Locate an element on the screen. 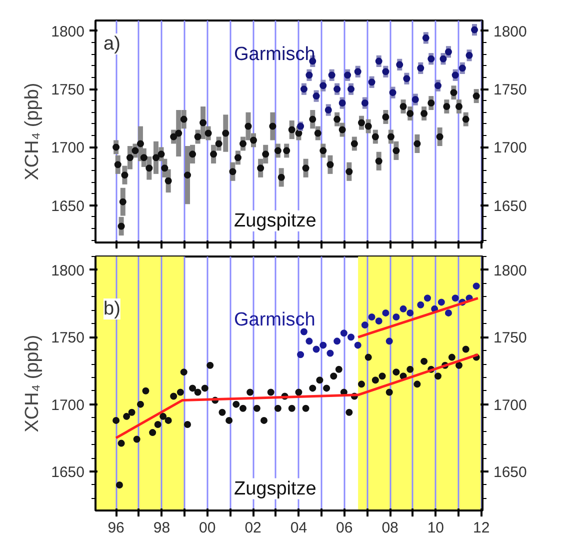 The width and height of the screenshot is (562, 541). y-tick-label: 1700 is located at coordinates (68, 405).